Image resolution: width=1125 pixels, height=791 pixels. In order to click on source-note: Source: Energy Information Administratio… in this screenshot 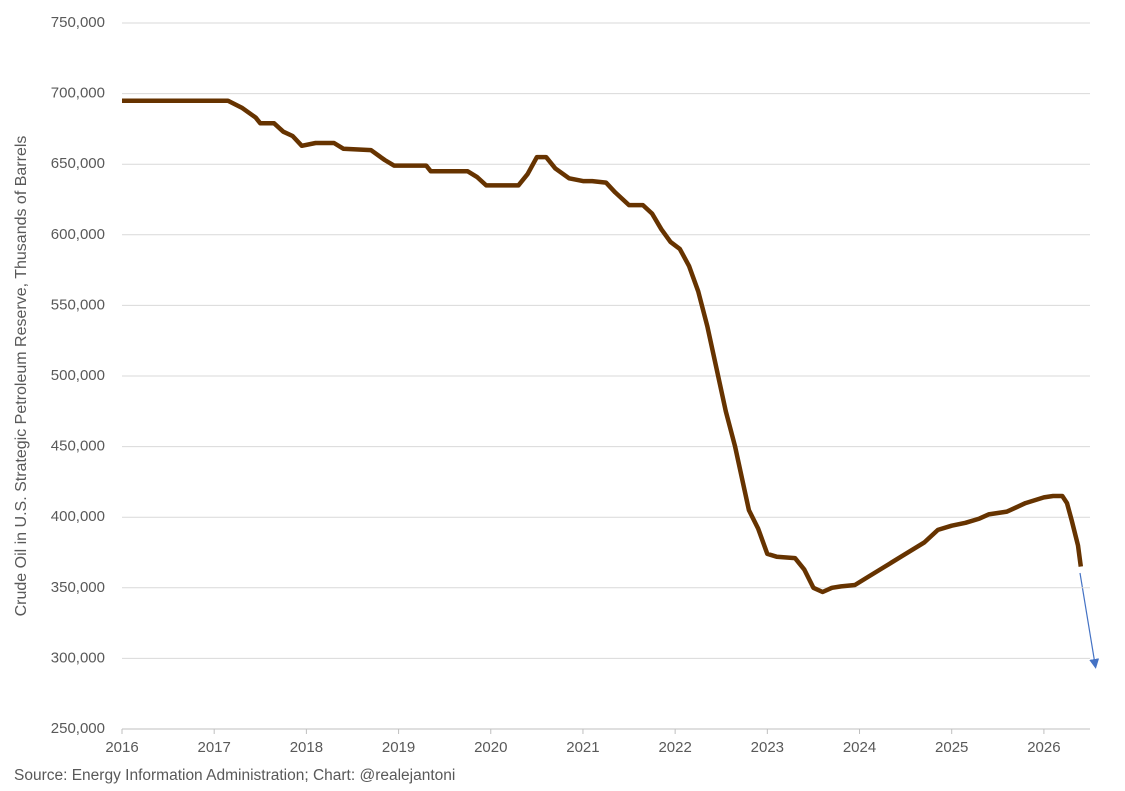, I will do `click(234, 775)`.